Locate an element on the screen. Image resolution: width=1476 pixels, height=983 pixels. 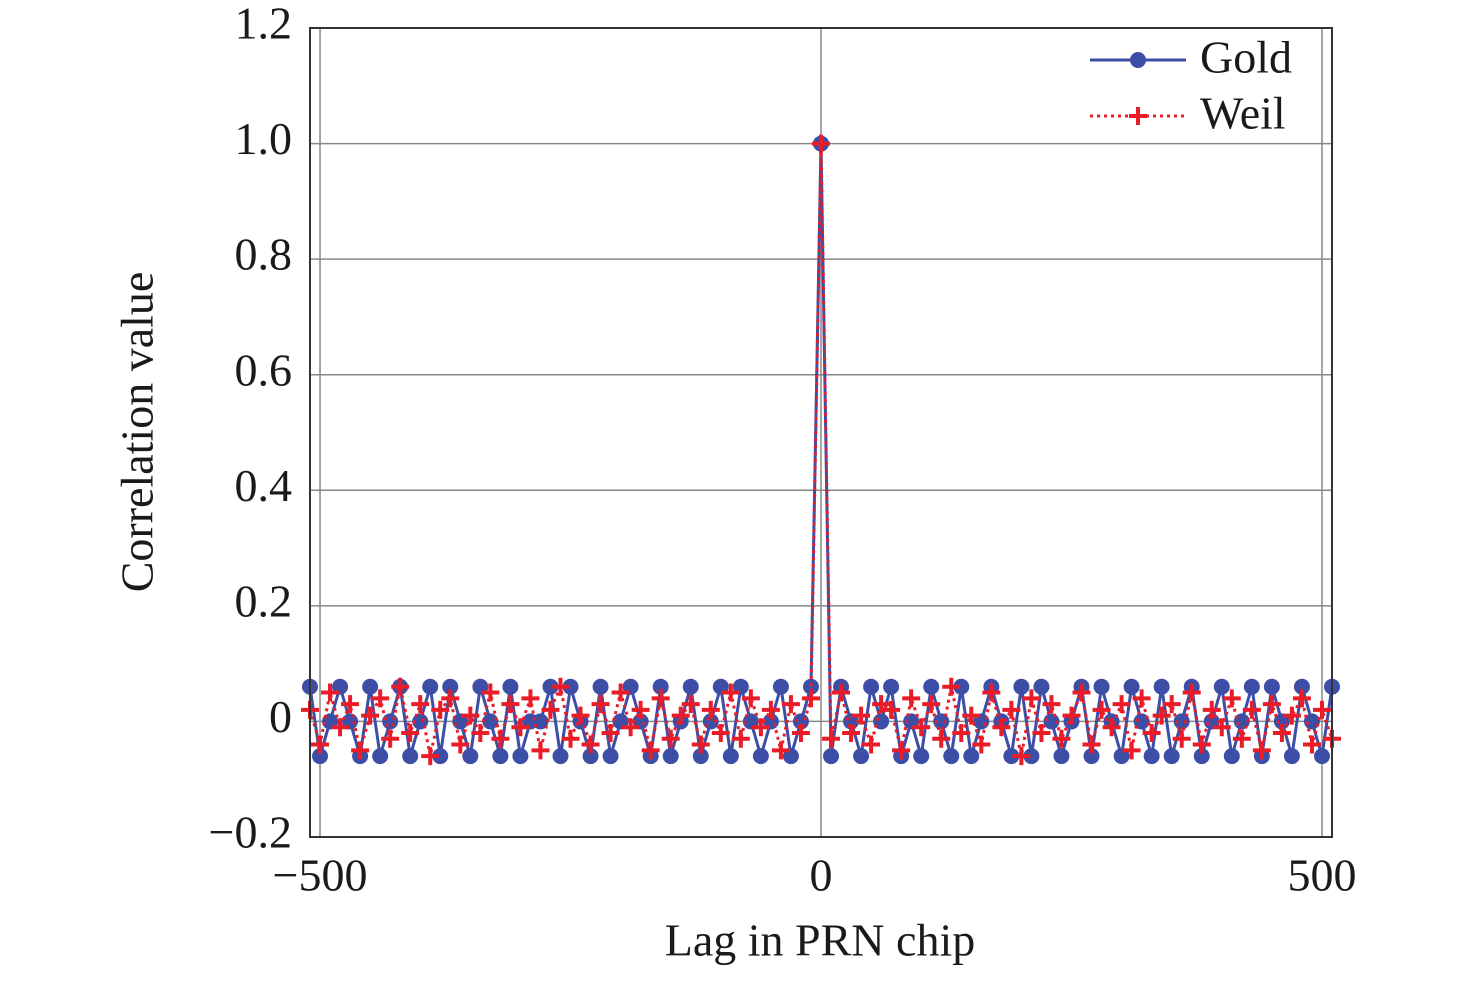
x-axis-label: Lag in PRN chip is located at coordinates (820, 940).